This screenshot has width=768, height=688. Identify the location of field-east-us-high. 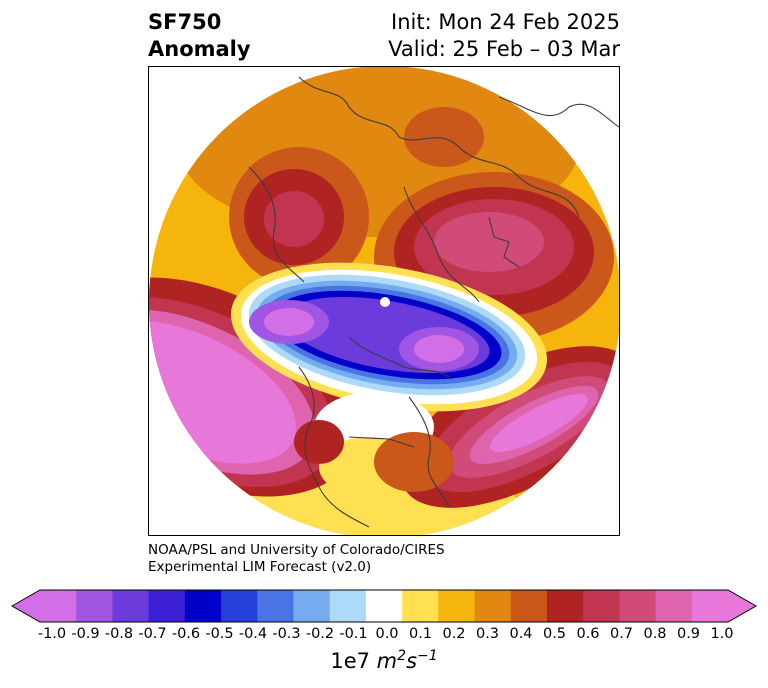
(414, 462).